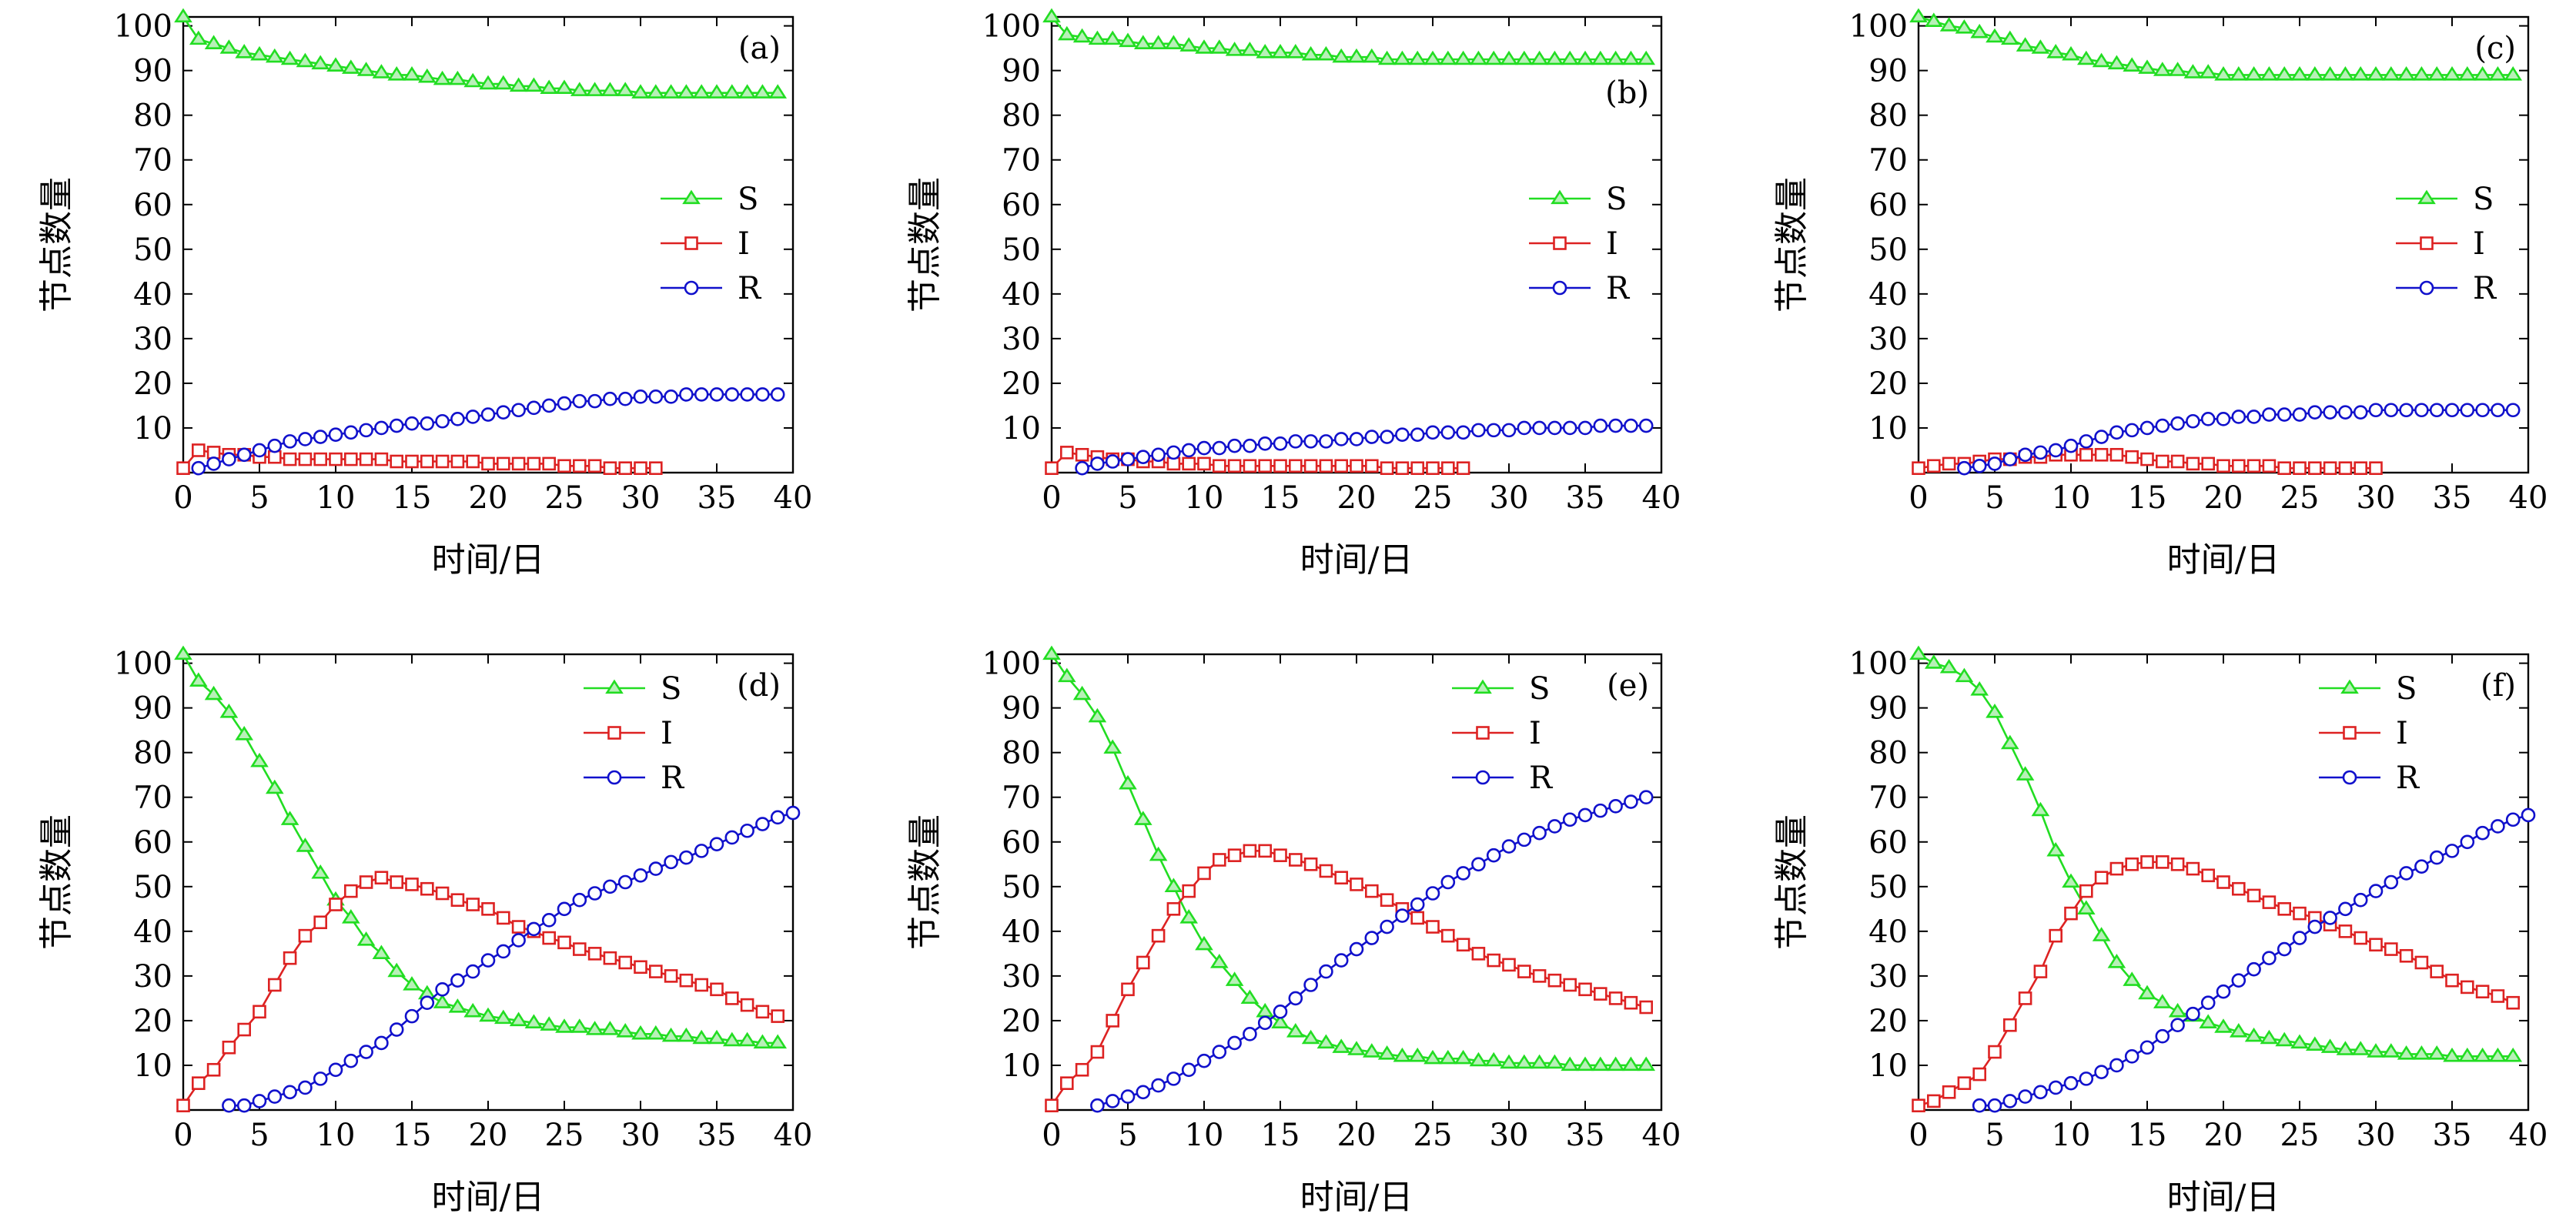  What do you see at coordinates (2224, 498) in the screenshot?
I see `x-tick-label: 20` at bounding box center [2224, 498].